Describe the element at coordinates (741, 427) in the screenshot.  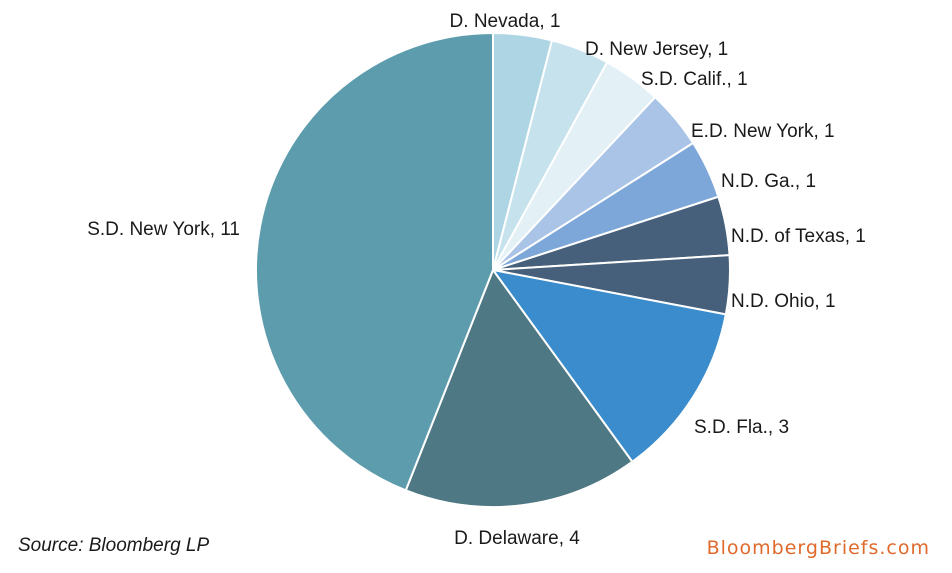
I see `slice-label-s-d-fla-3: S.D. Fla., 3` at that location.